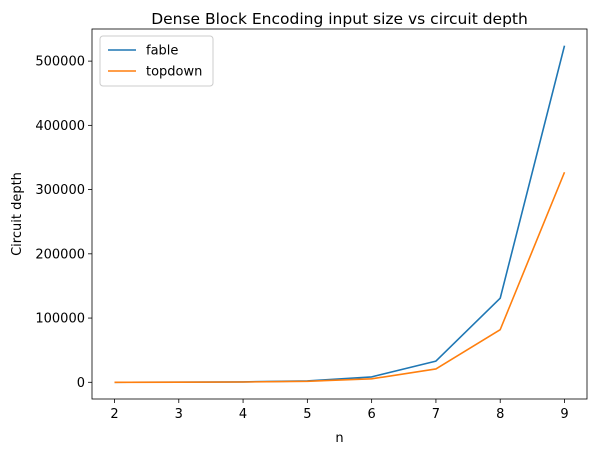 The width and height of the screenshot is (597, 455). I want to click on y-tick-label: 200000, so click(60, 254).